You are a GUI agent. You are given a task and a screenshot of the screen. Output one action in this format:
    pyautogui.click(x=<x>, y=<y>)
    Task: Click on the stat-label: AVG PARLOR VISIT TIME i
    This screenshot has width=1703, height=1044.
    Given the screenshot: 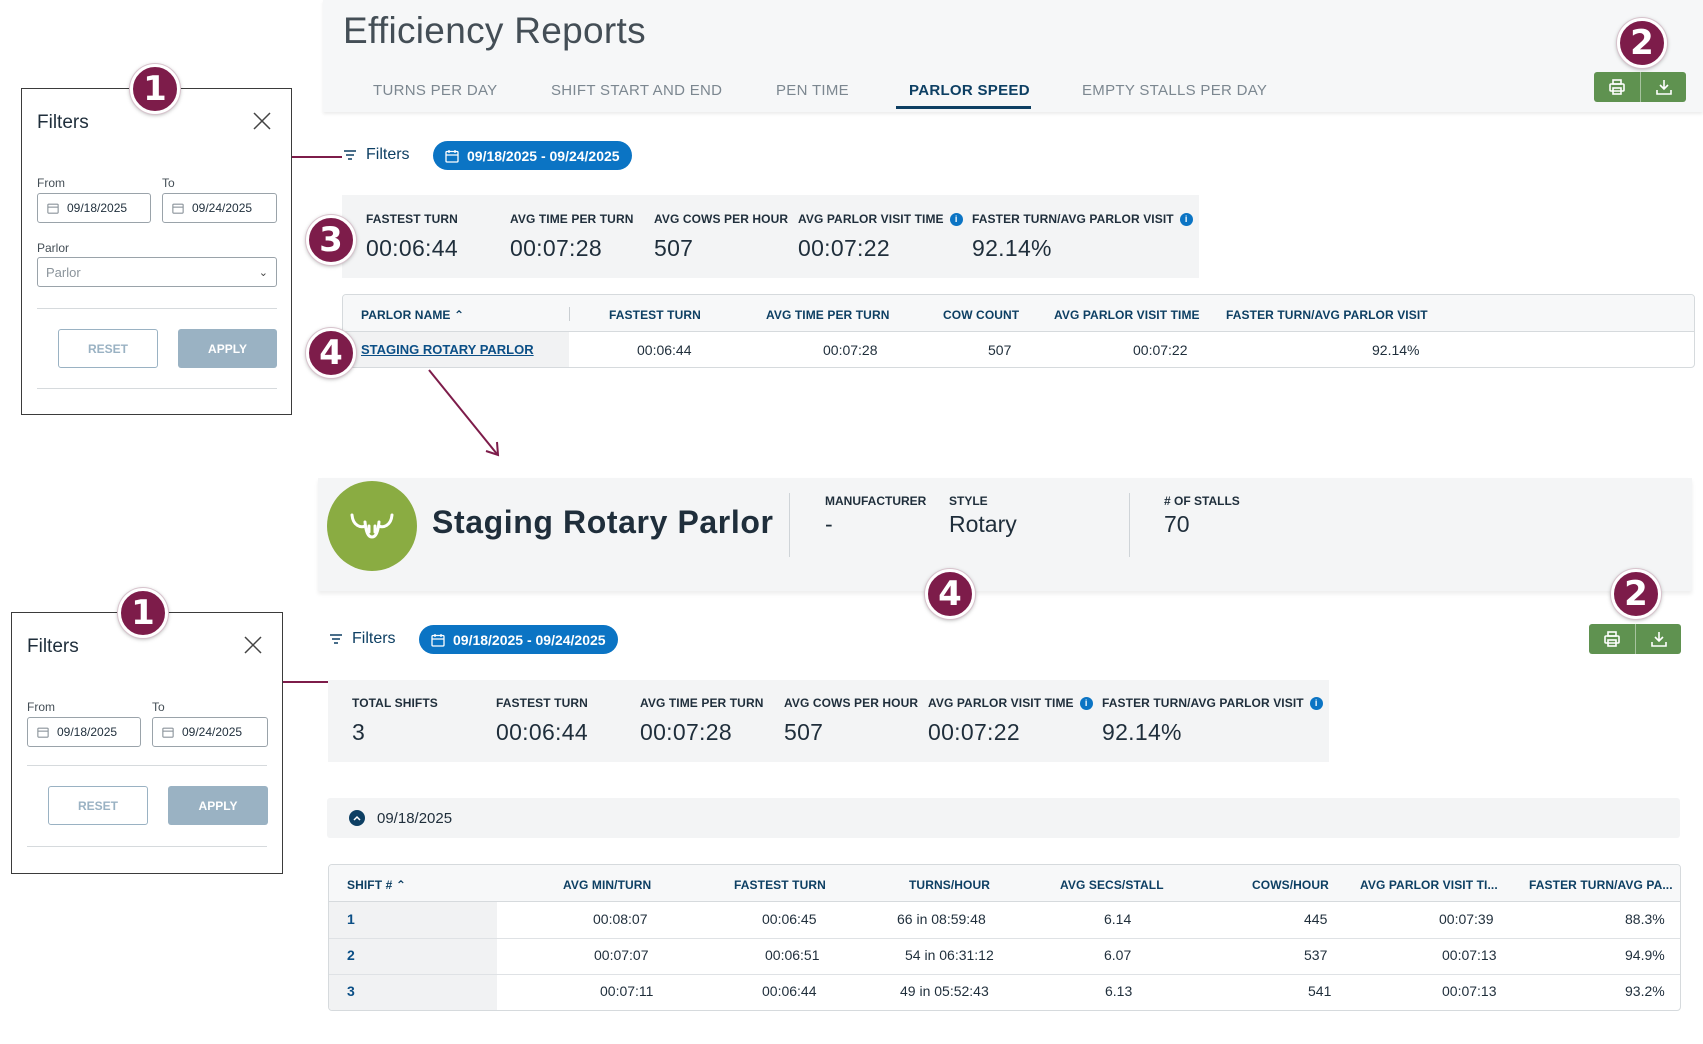 What is the action you would take?
    pyautogui.click(x=880, y=219)
    